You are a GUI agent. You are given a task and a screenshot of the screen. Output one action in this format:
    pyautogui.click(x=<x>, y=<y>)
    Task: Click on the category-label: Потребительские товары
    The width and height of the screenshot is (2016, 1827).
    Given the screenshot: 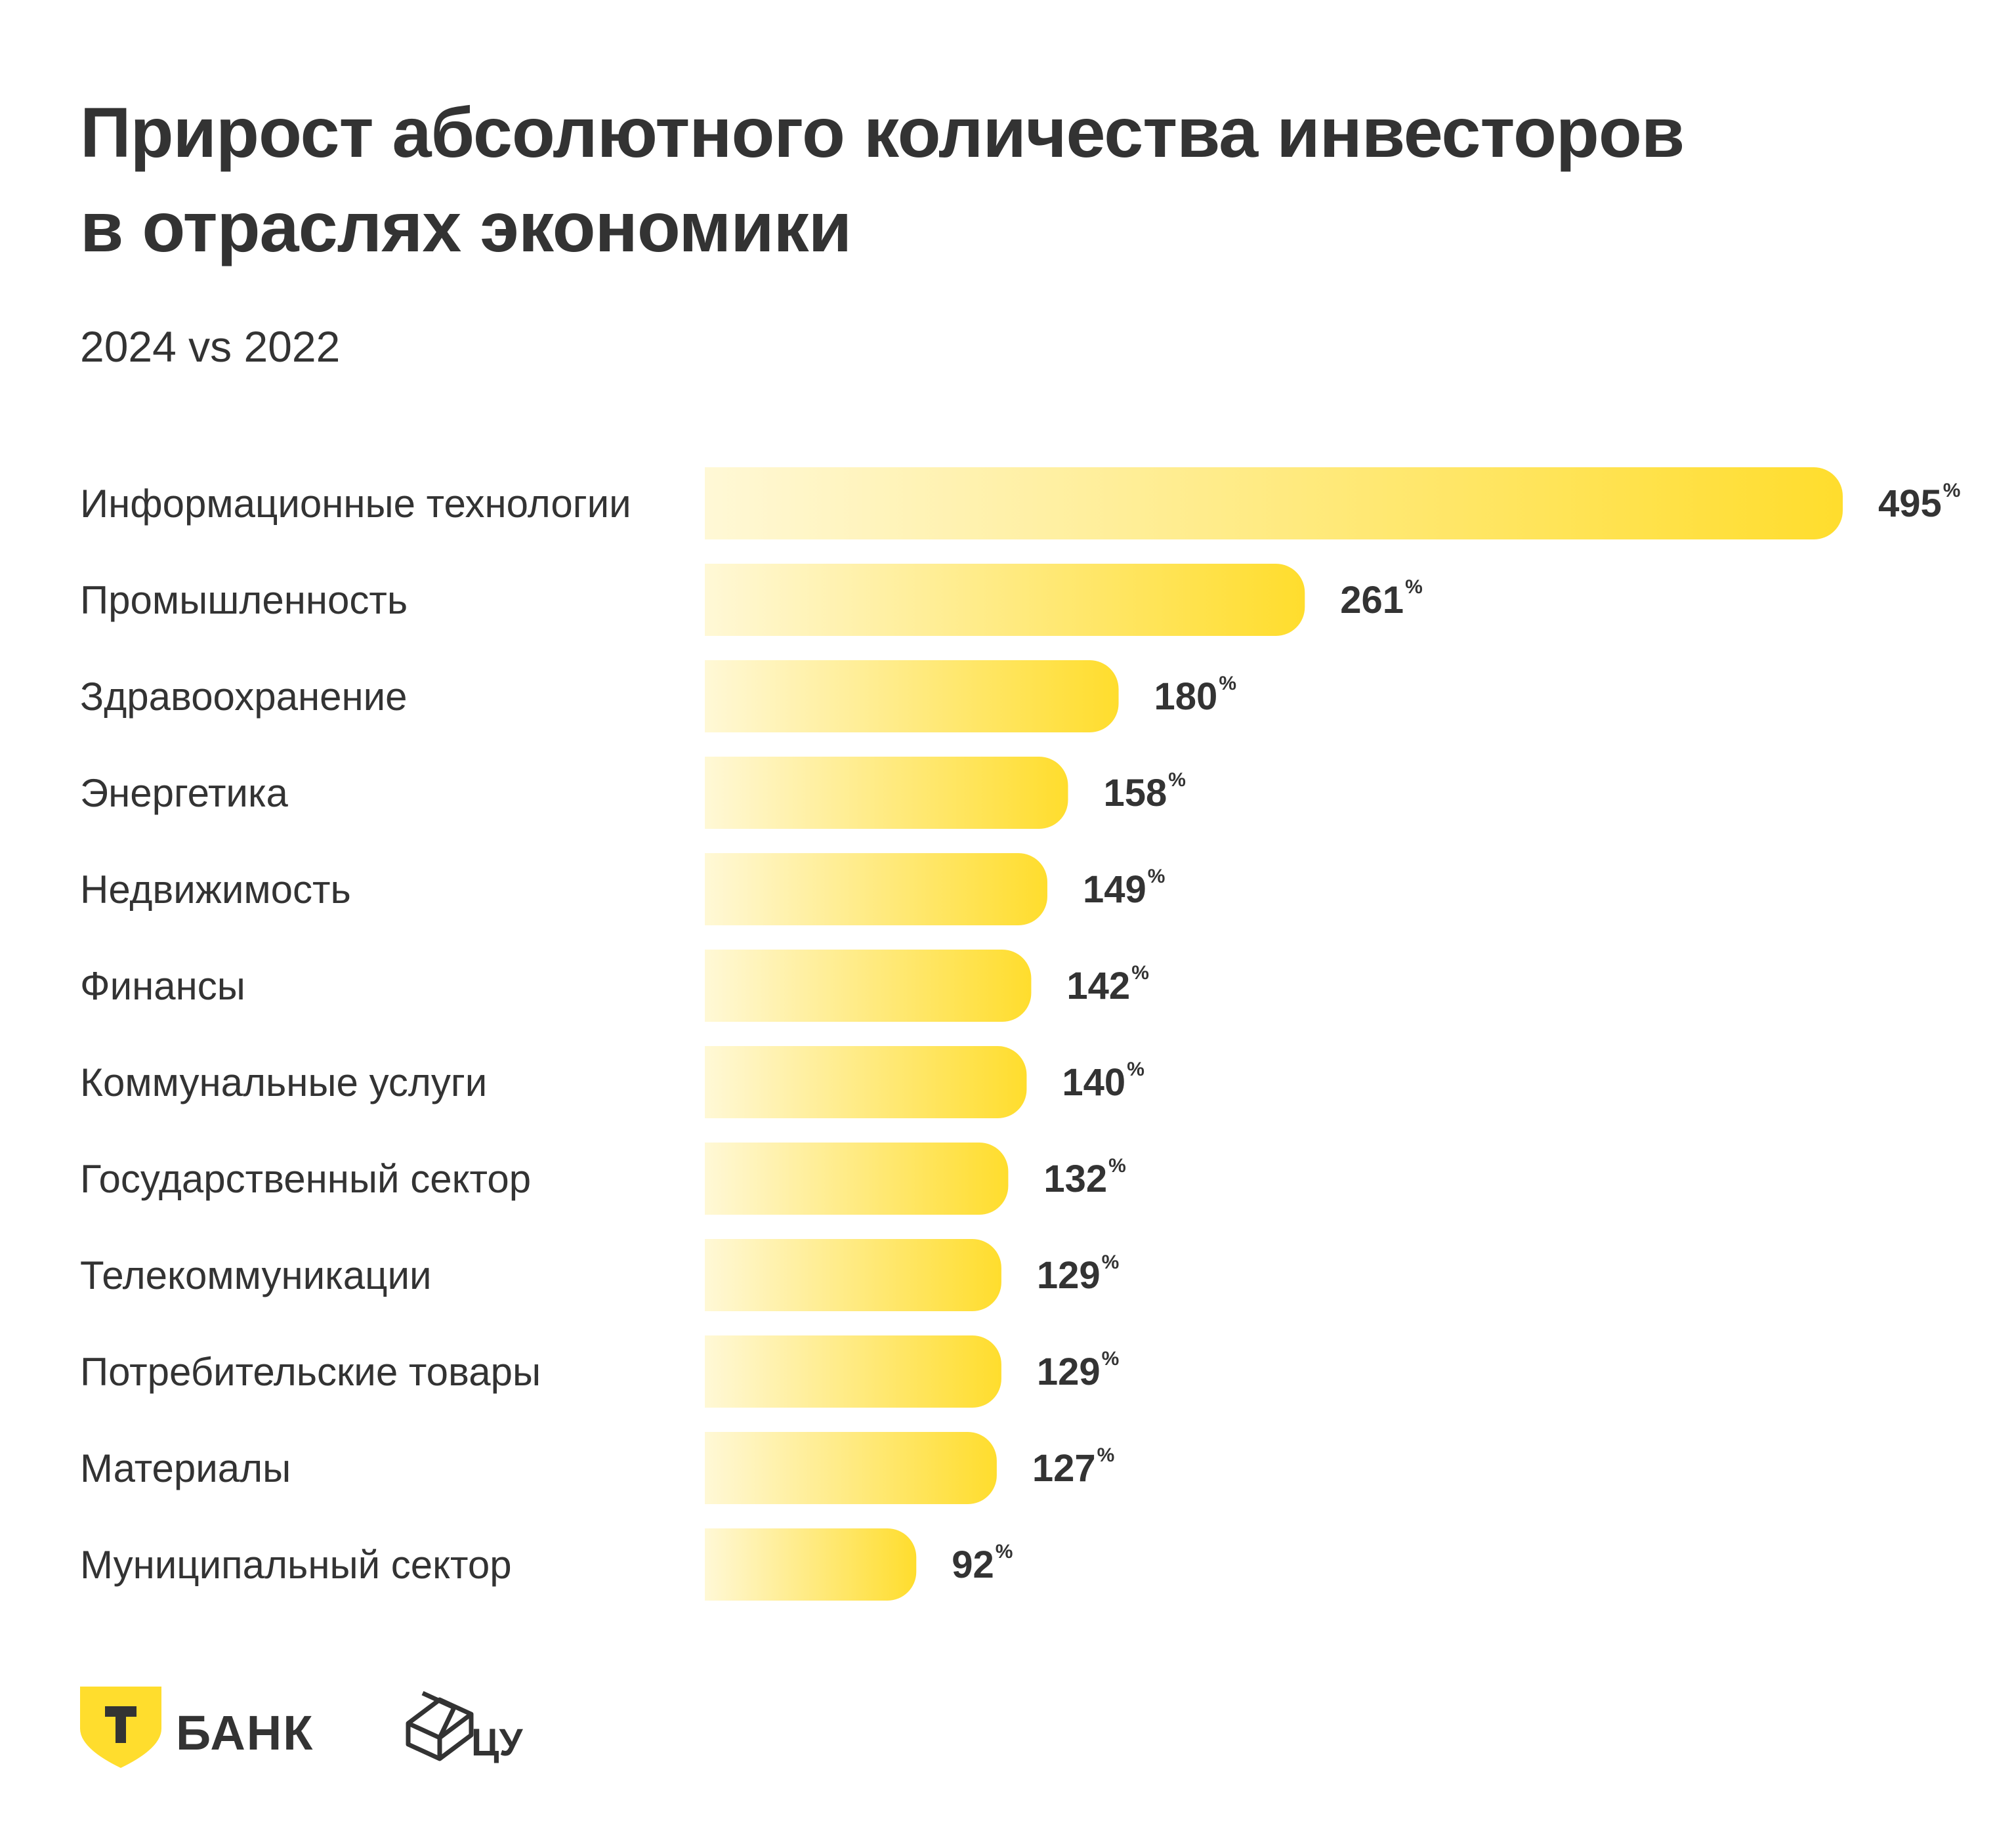 What is the action you would take?
    pyautogui.click(x=310, y=1372)
    